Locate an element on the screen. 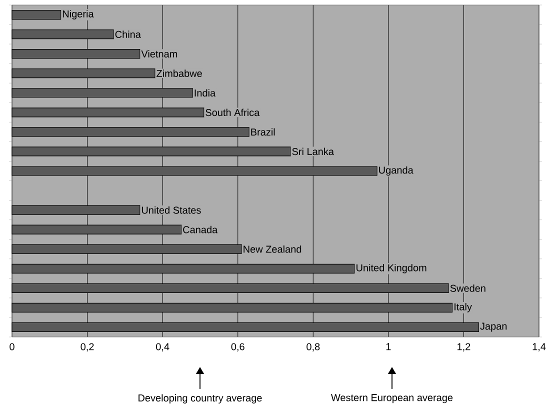 The image size is (547, 411). x-tick-label: 1,4 is located at coordinates (539, 347).